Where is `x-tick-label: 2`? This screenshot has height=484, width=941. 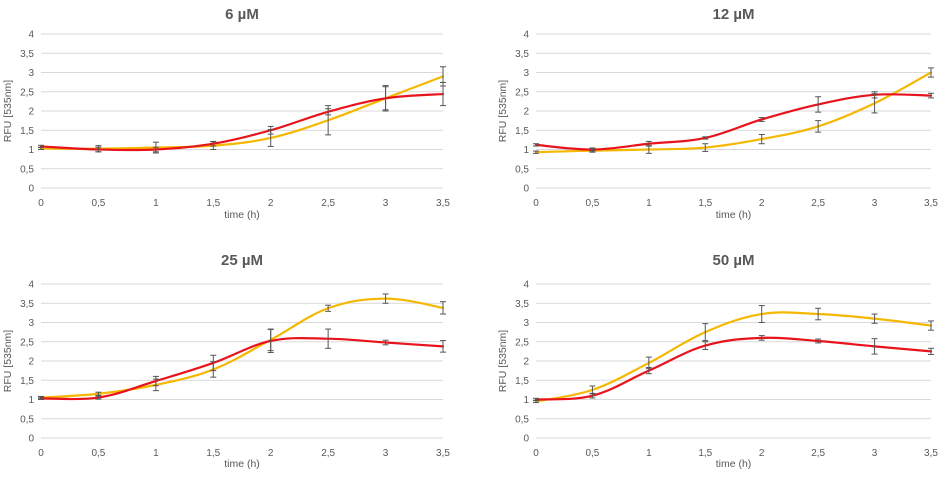
x-tick-label: 2 is located at coordinates (271, 203).